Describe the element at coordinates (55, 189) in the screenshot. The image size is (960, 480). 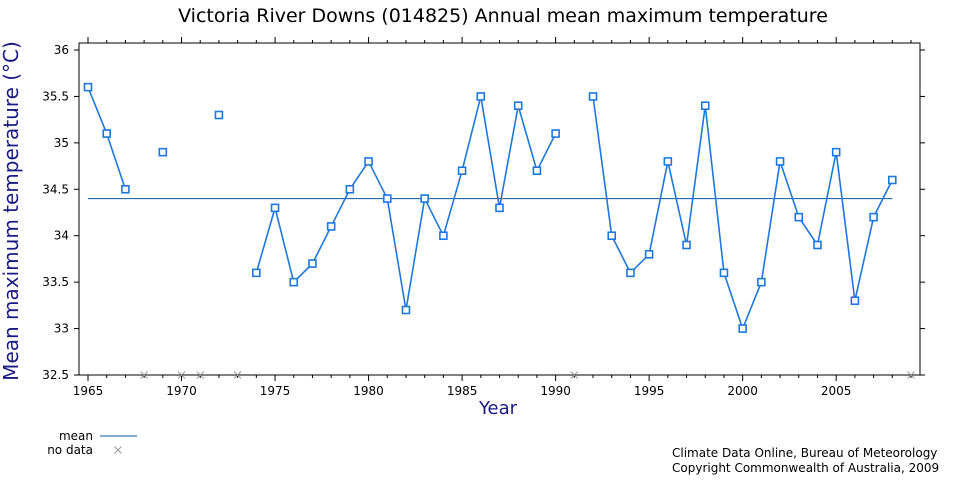
I see `y-tick-label: 34.5` at that location.